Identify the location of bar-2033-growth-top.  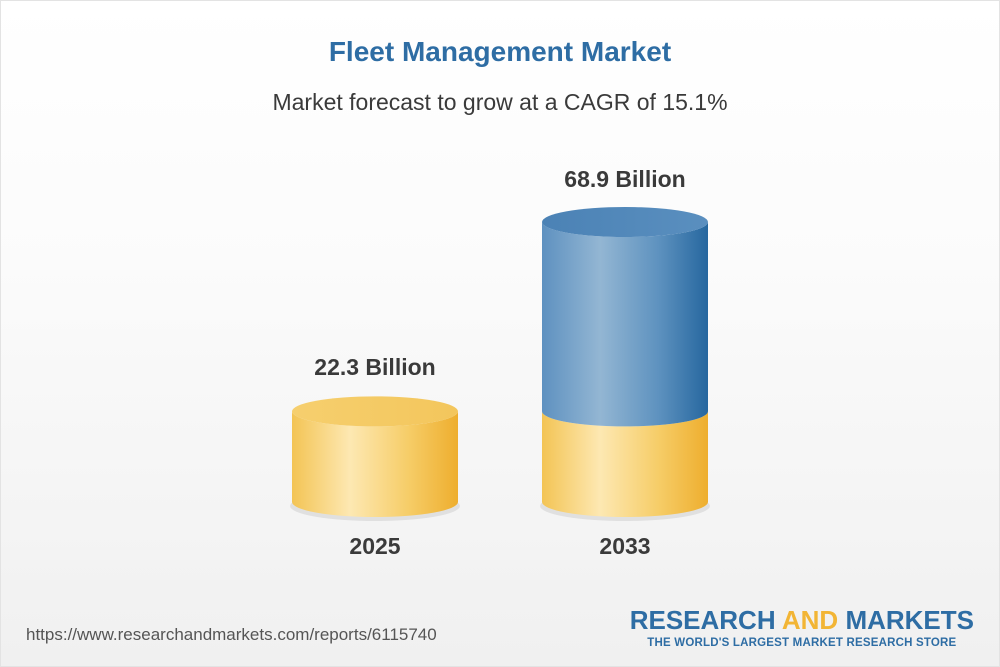
(625, 222).